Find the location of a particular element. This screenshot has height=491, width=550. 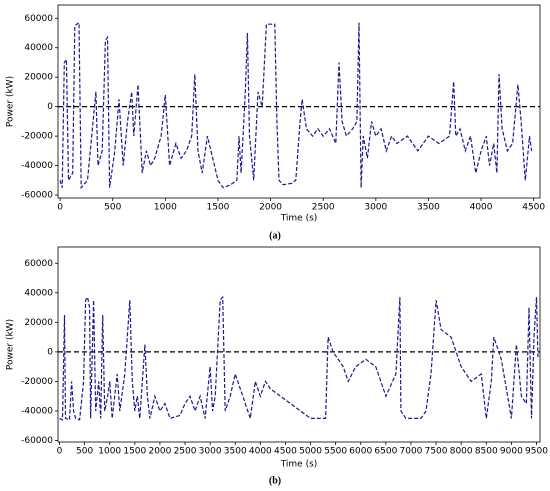

x-tick-label: 9000 is located at coordinates (511, 452).